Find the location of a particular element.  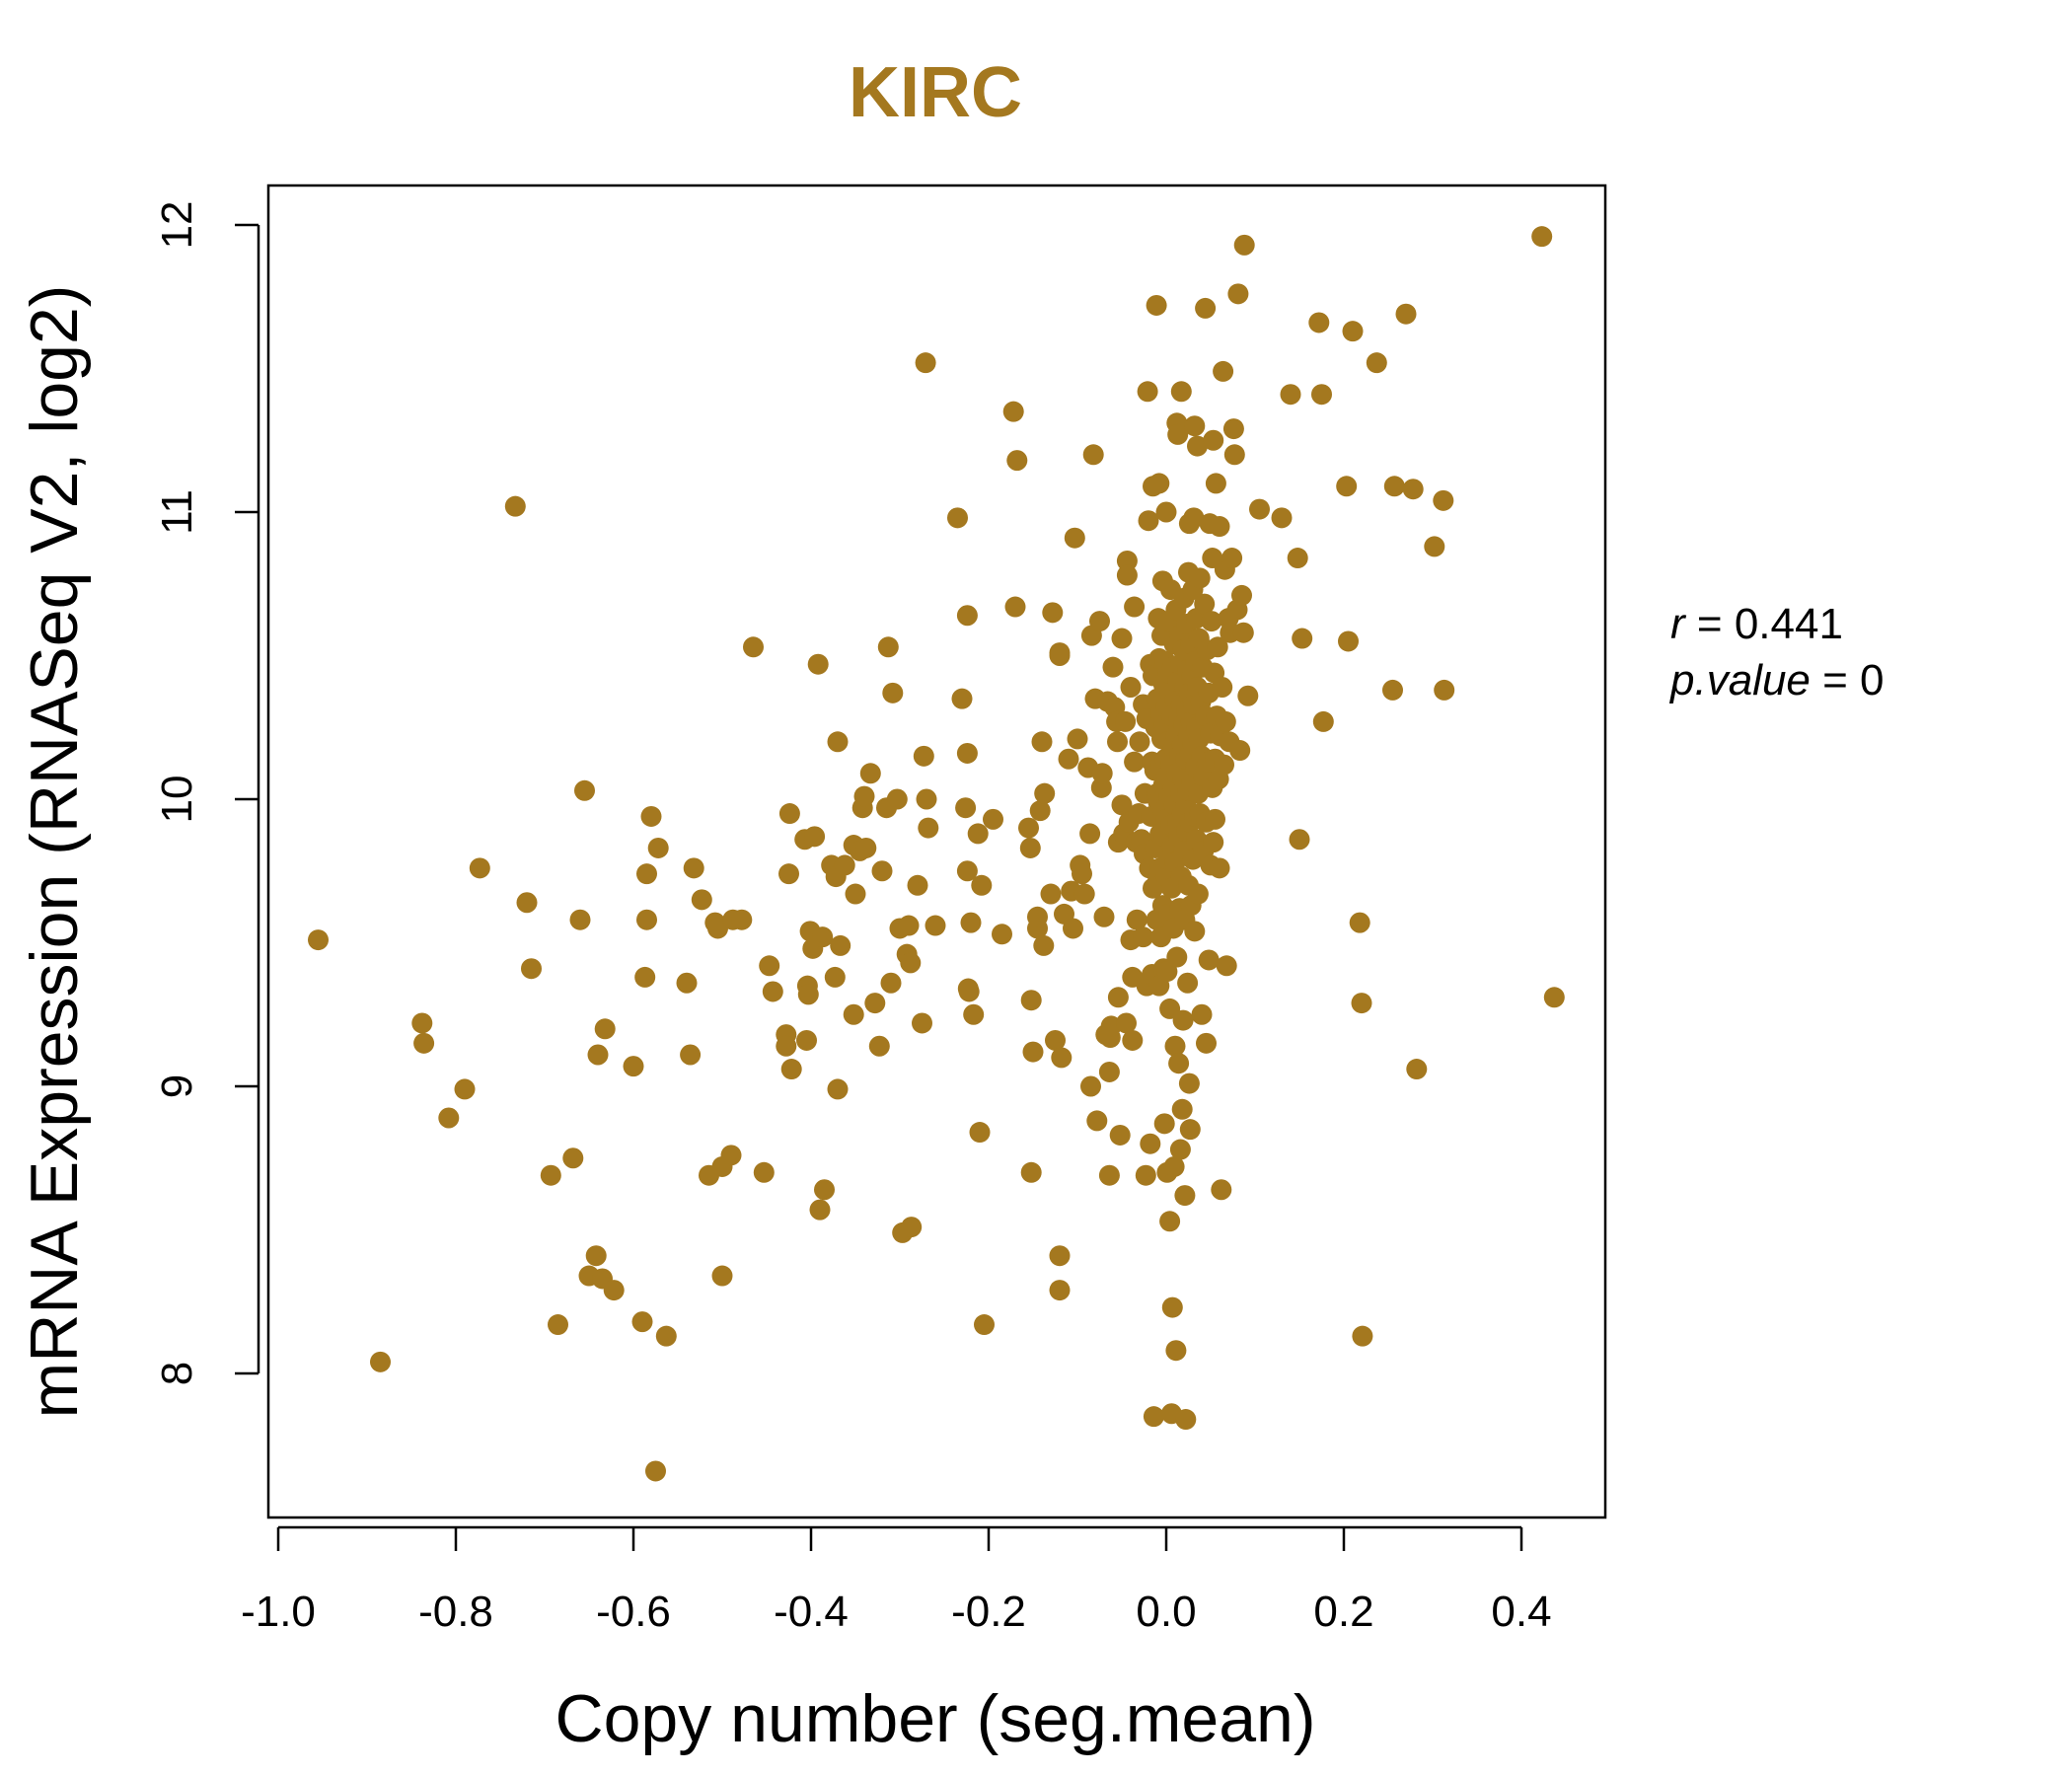

y-tick-label: 8 is located at coordinates (177, 1373).